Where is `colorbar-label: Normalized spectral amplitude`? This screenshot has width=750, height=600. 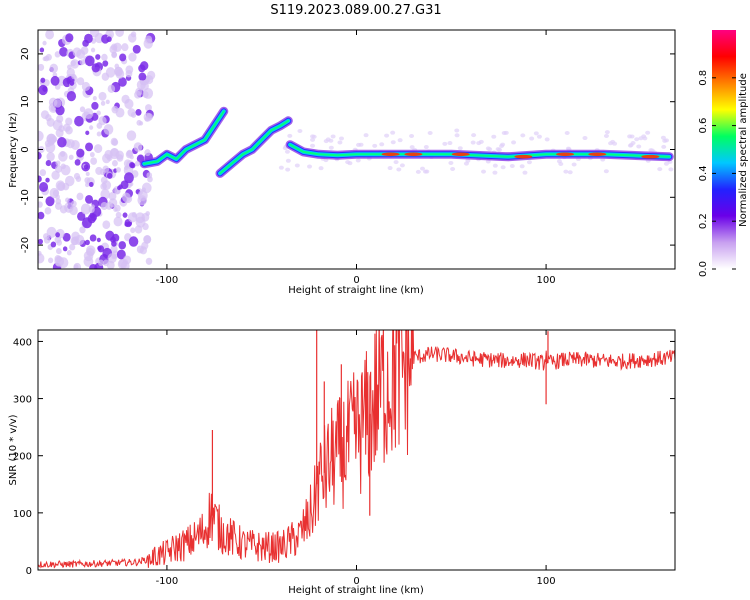
colorbar-label: Normalized spectral amplitude is located at coordinates (743, 150).